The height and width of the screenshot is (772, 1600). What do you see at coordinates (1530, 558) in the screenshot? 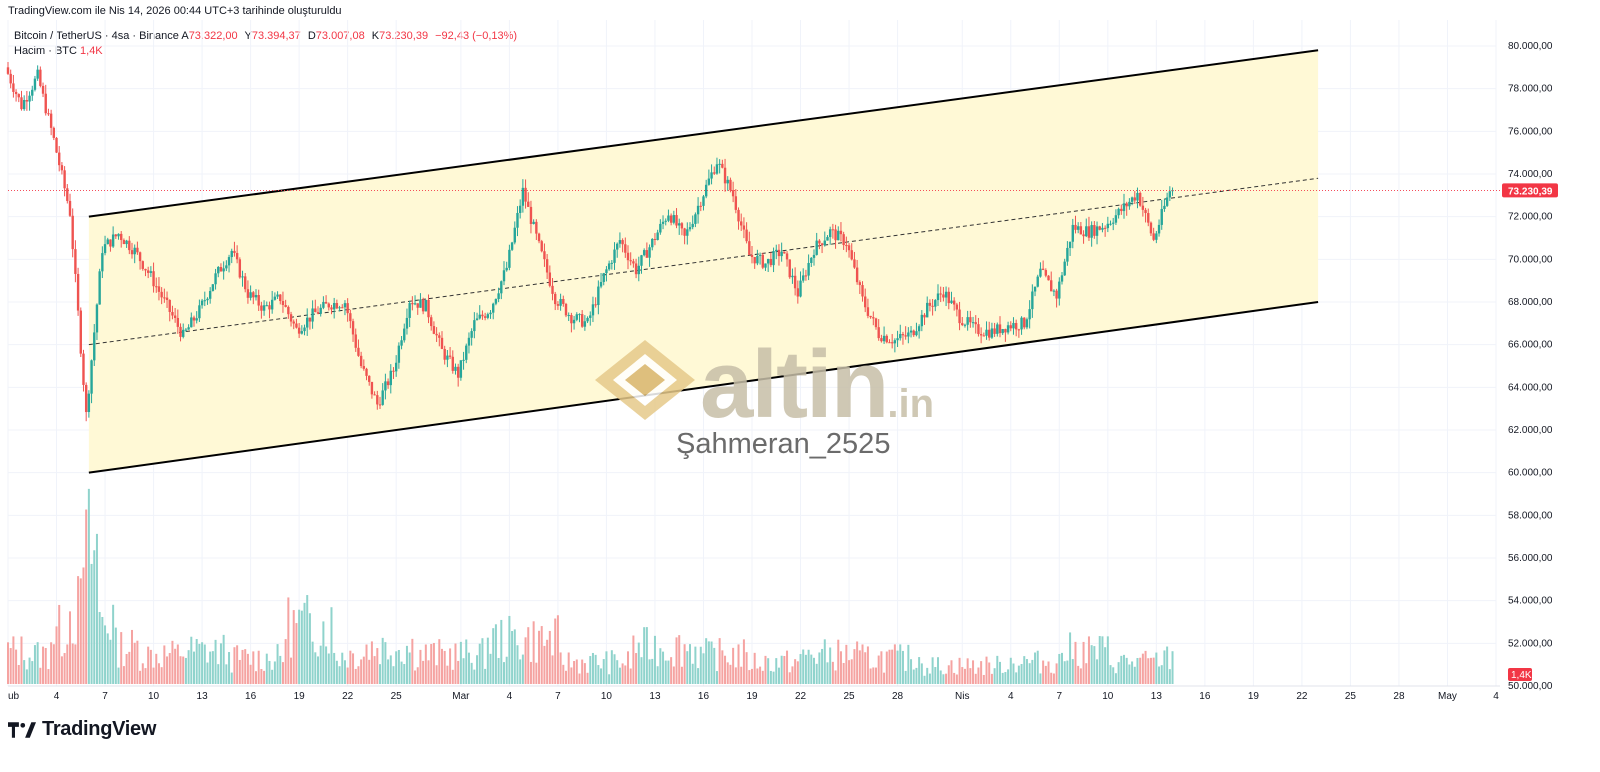
I see `price-tick-label: 56.000,00` at bounding box center [1530, 558].